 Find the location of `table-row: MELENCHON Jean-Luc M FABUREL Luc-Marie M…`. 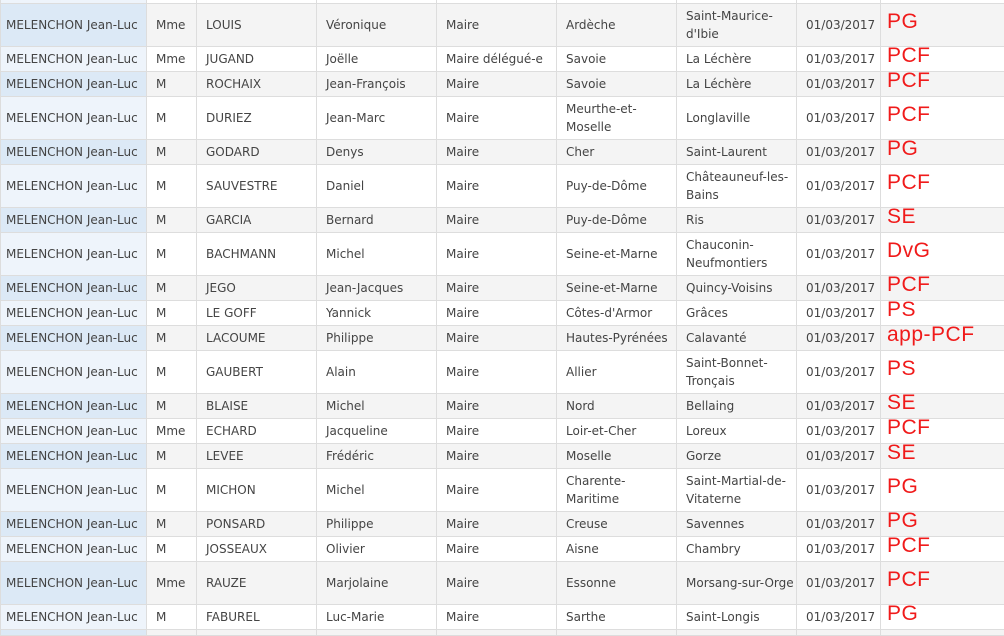

table-row: MELENCHON Jean-Luc M FABUREL Luc-Marie M… is located at coordinates (502, 617).